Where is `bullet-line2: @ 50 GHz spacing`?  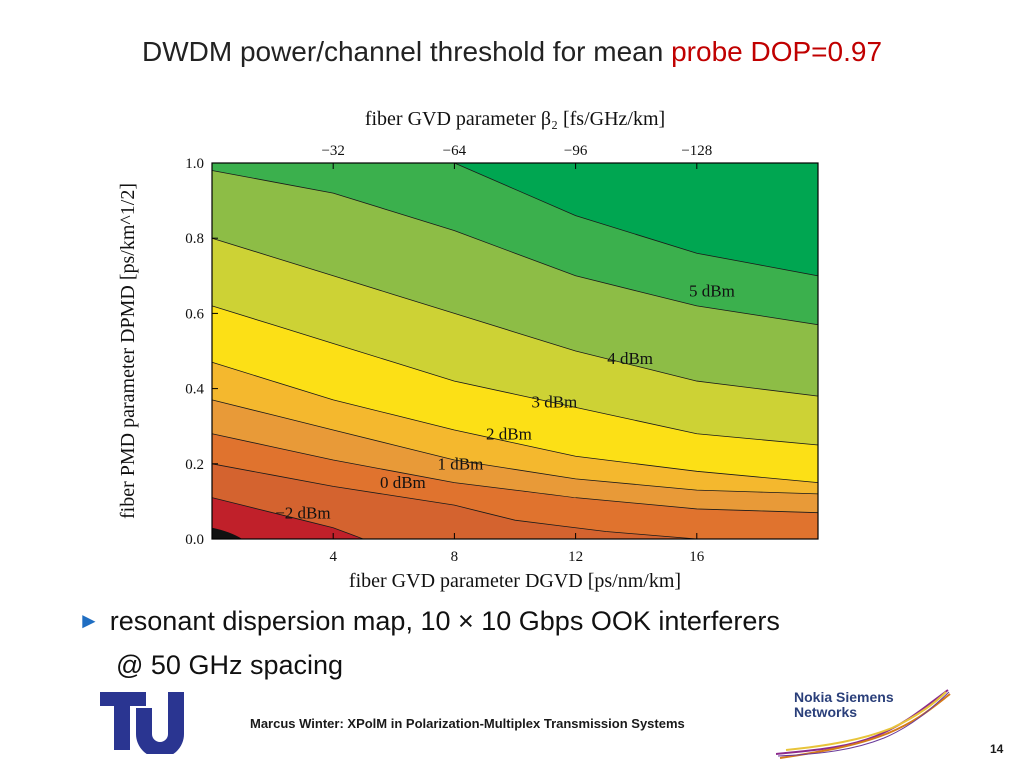 bullet-line2: @ 50 GHz spacing is located at coordinates (230, 665).